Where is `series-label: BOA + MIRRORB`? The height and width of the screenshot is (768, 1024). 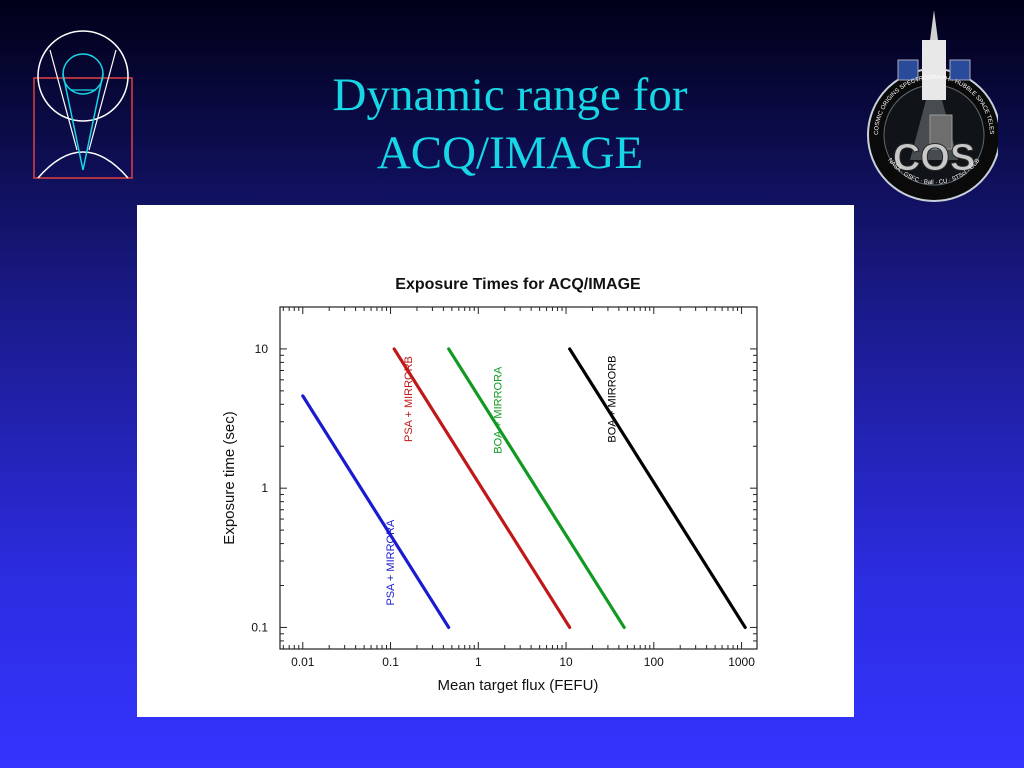 series-label: BOA + MIRRORB is located at coordinates (612, 398).